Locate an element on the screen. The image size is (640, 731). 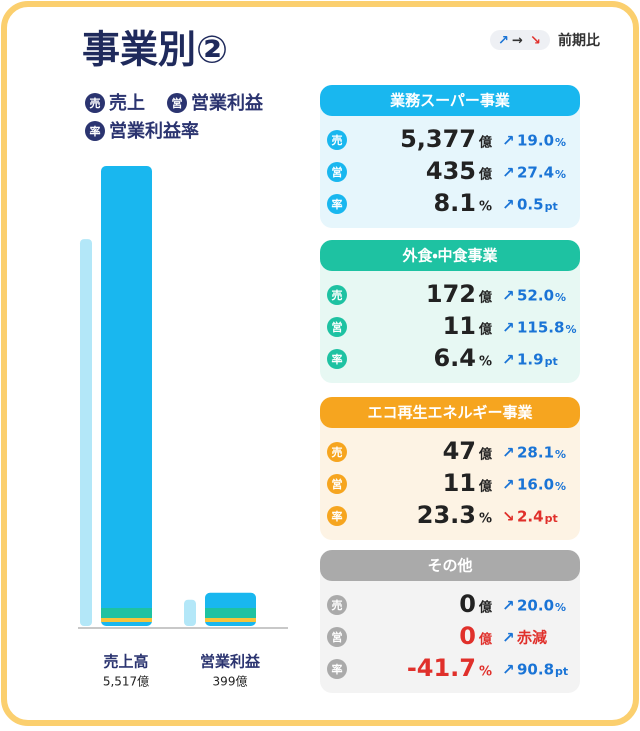
comparison-icon: ↗ → ↘ is located at coordinates (520, 40).